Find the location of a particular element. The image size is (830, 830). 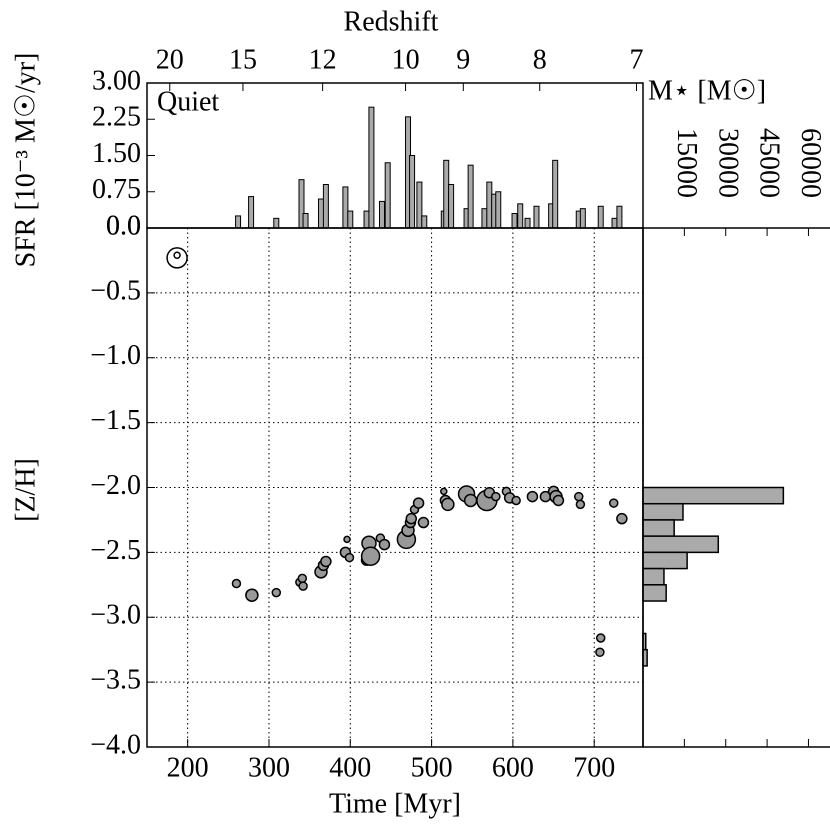

y-tick-label: −3.0 is located at coordinates (115, 615).